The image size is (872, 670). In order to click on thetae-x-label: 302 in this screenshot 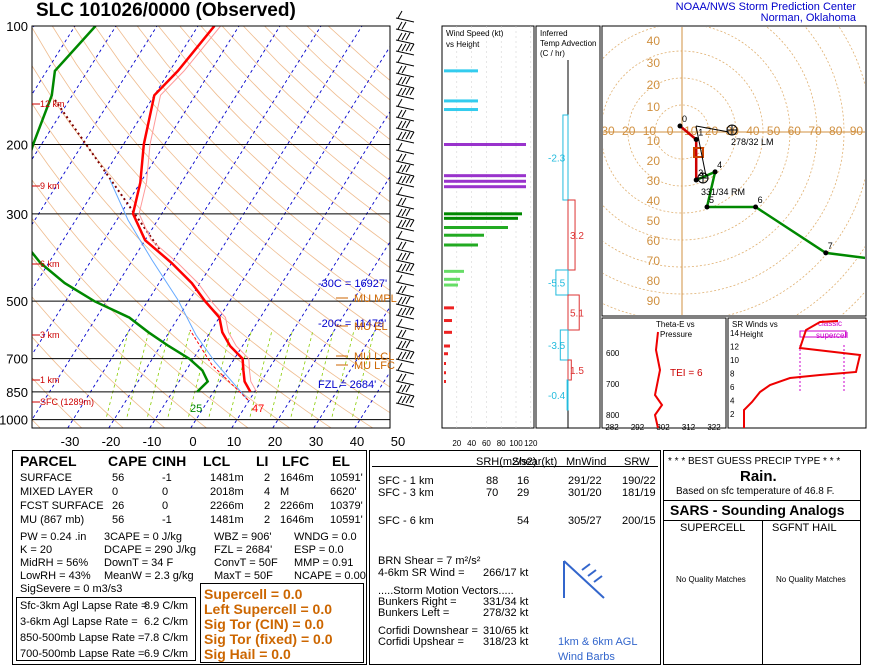, I will do `click(663, 427)`.